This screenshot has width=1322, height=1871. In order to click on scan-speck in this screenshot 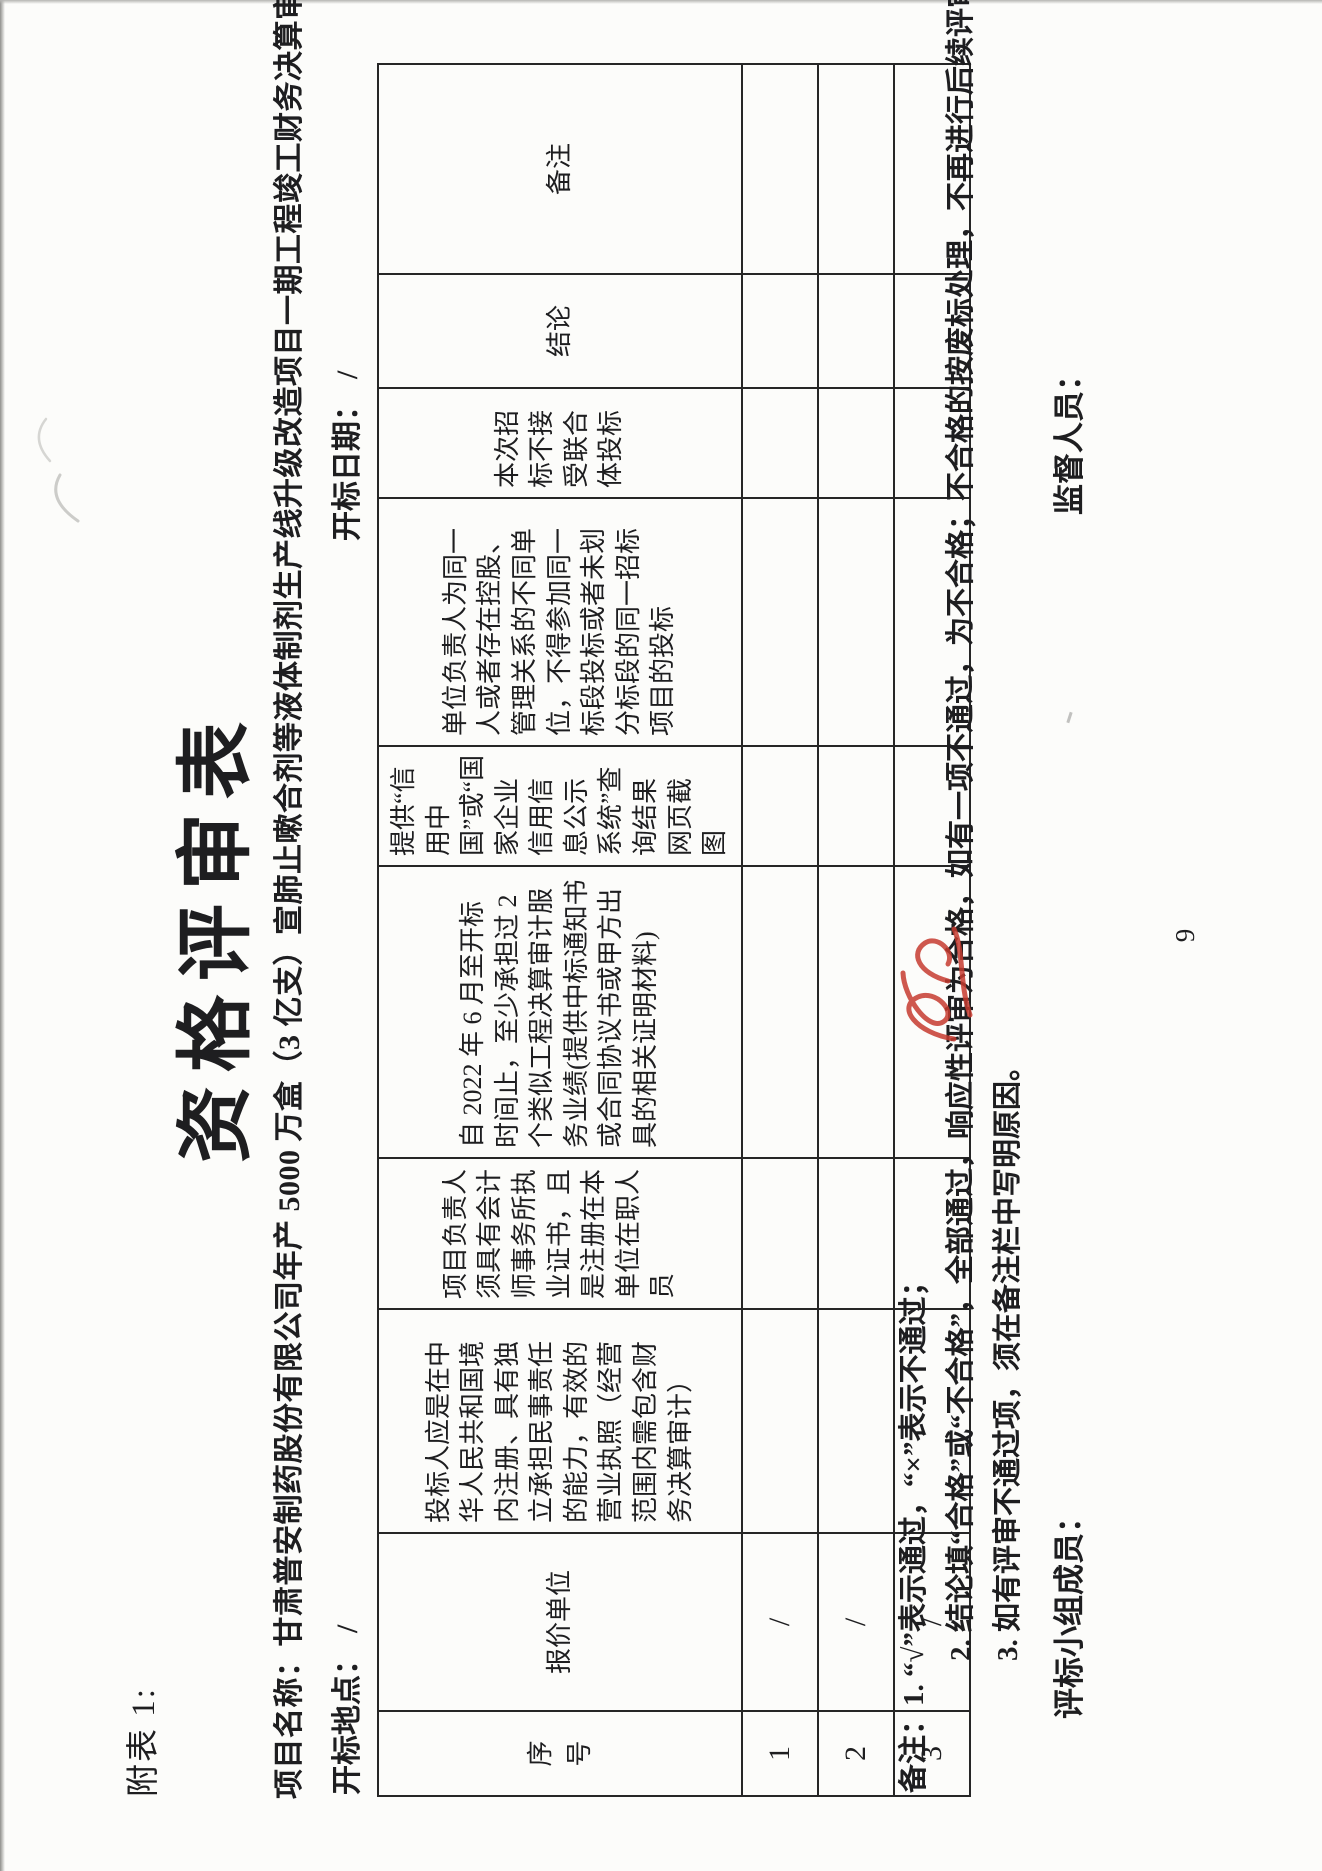, I will do `click(1069, 717)`.